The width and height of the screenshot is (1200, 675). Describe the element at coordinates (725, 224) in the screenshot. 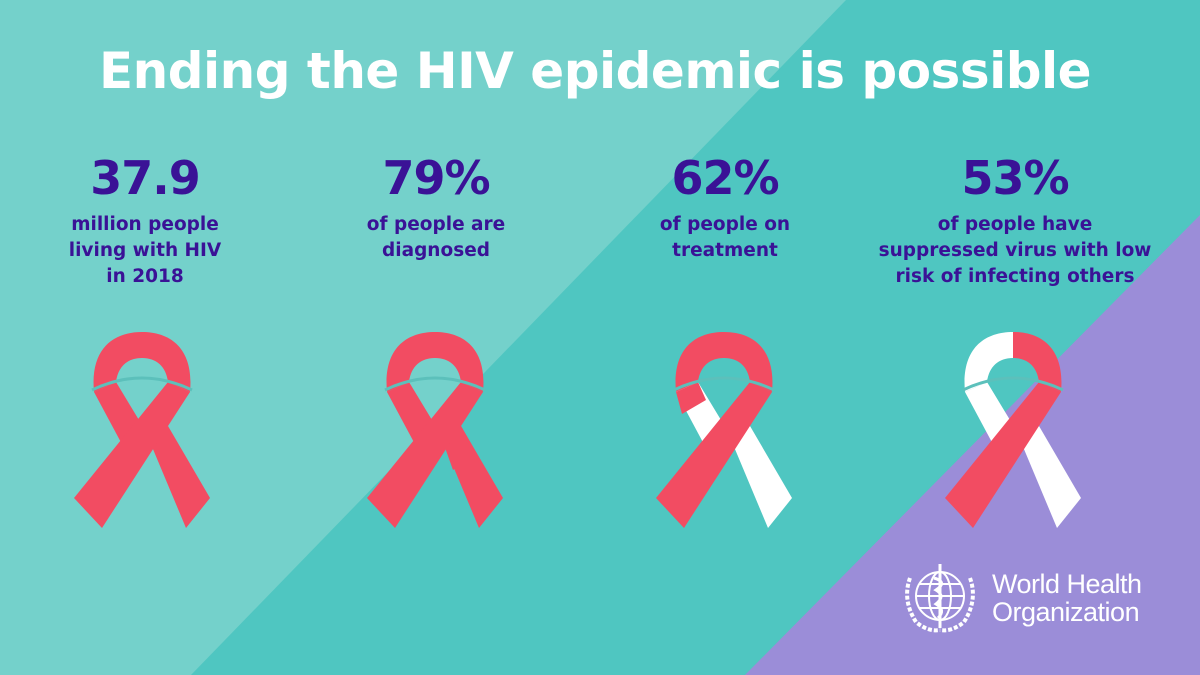

I see `desc-line: of people on` at that location.